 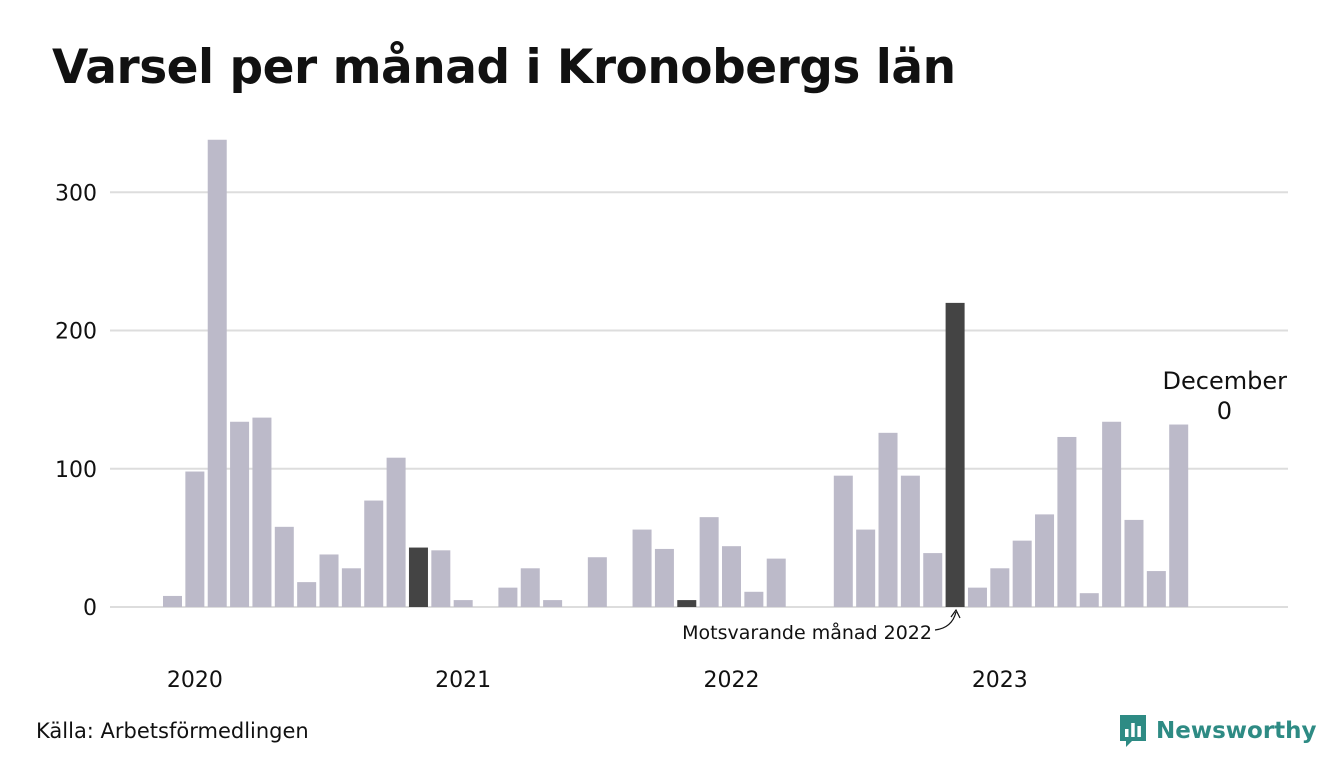 What do you see at coordinates (76, 401) in the screenshot?
I see `y-axis-ticks: 0 100 200 300` at bounding box center [76, 401].